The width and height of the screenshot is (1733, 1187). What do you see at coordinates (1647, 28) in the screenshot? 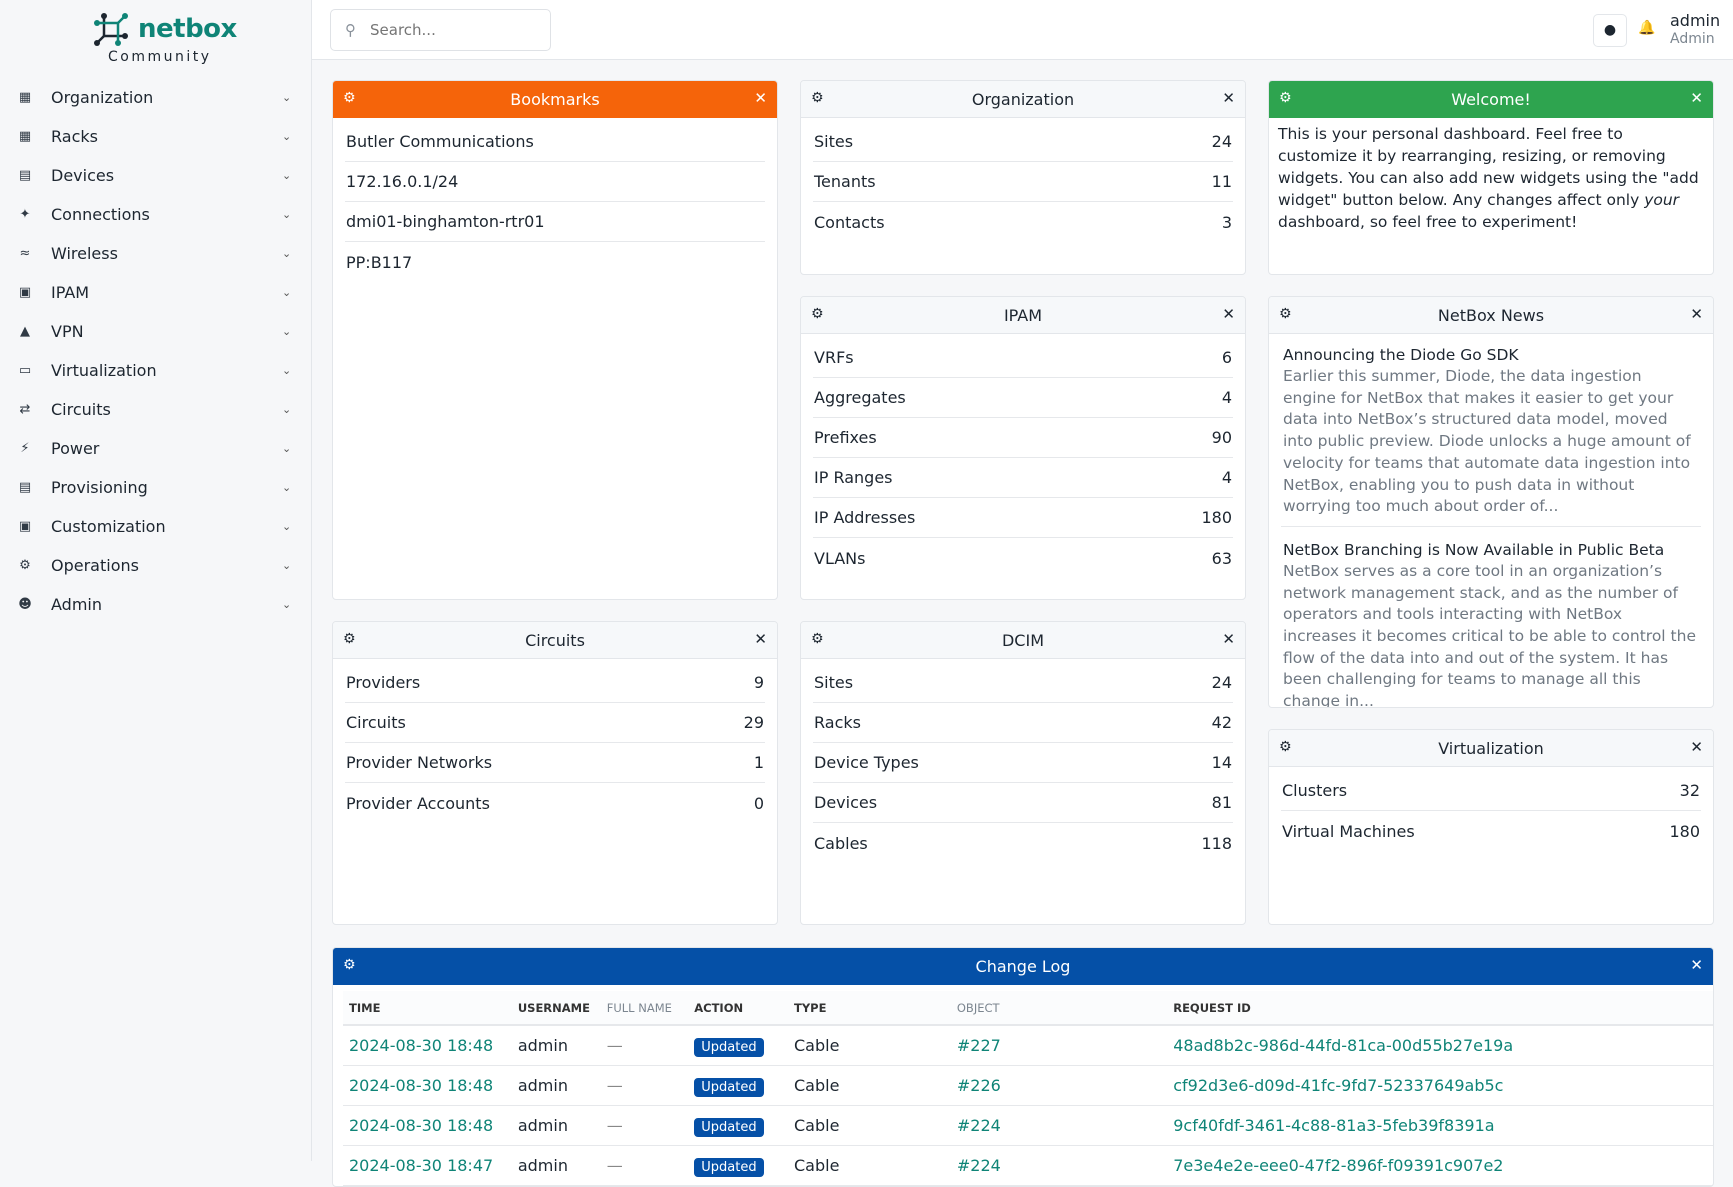
I see `bell-icon: 🔔` at bounding box center [1647, 28].